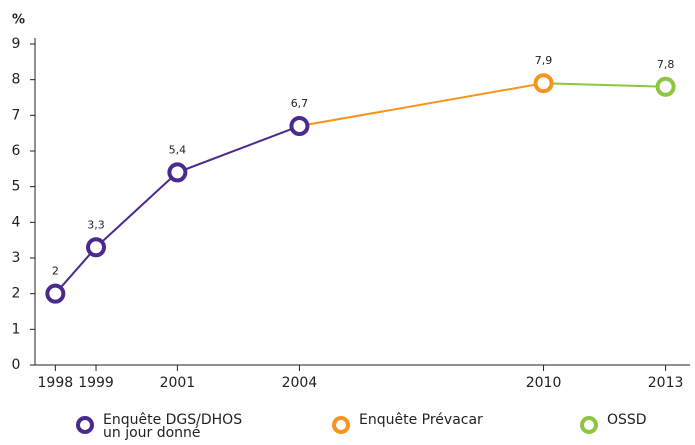  Describe the element at coordinates (96, 383) in the screenshot. I see `x-tick-label: 1999` at that location.